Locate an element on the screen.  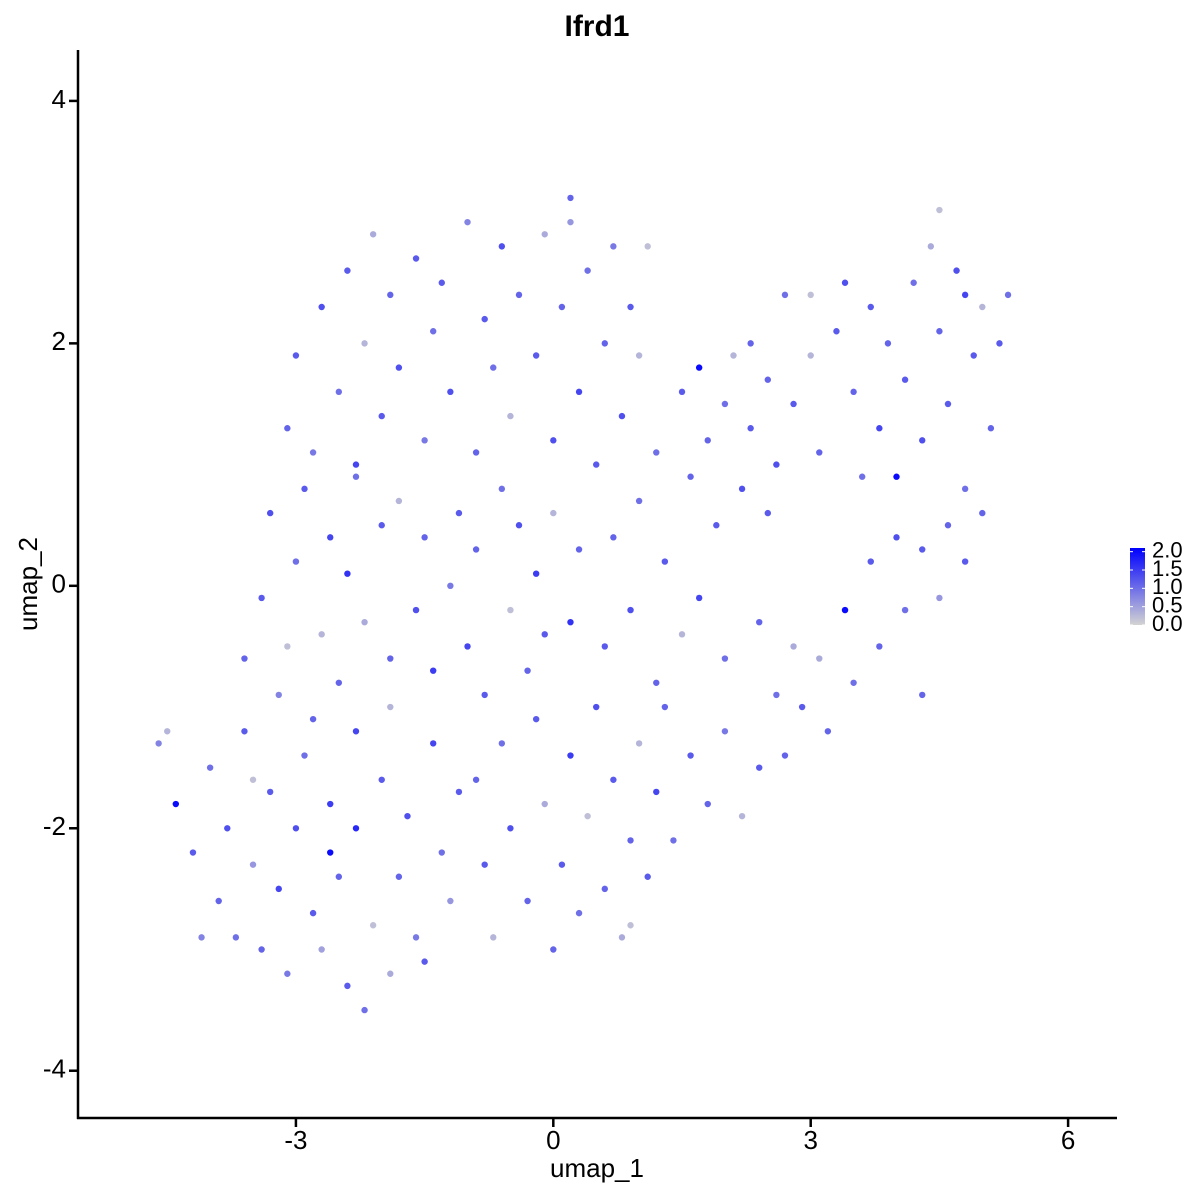
x-tick-label: 6 is located at coordinates (1068, 1140).